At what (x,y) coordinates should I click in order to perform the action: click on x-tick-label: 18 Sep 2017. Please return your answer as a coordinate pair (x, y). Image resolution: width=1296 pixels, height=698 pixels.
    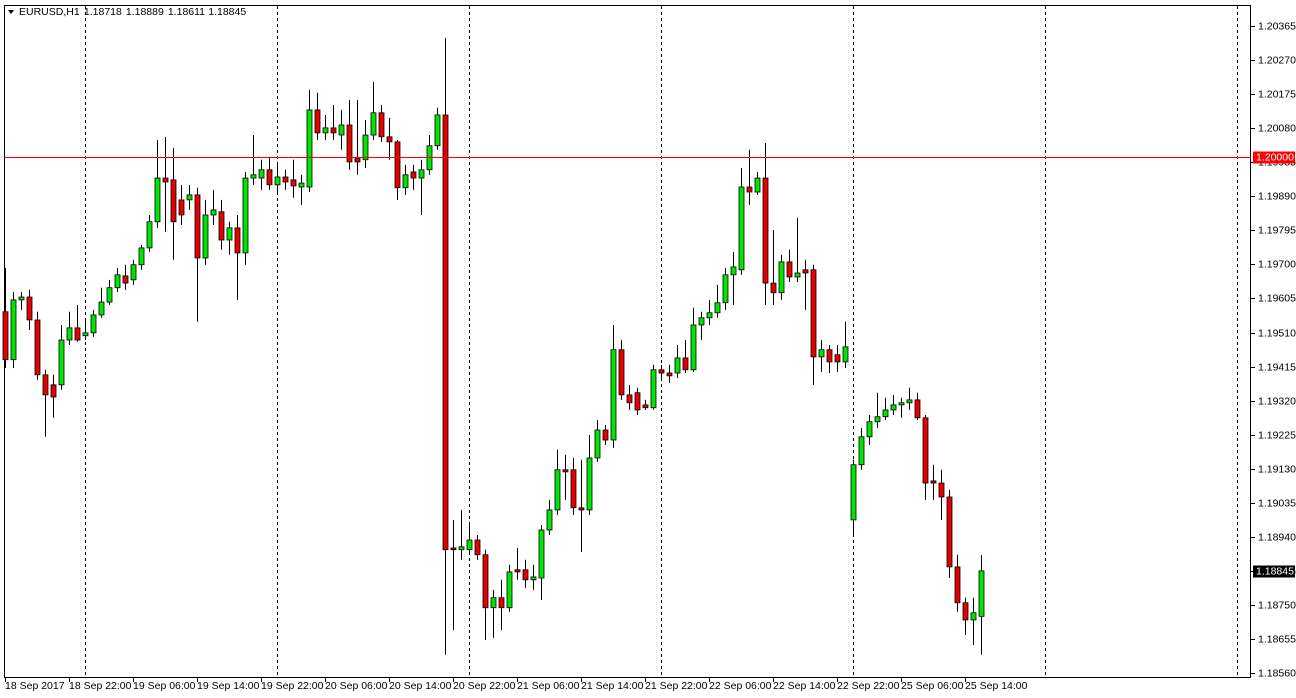
    Looking at the image, I should click on (35, 686).